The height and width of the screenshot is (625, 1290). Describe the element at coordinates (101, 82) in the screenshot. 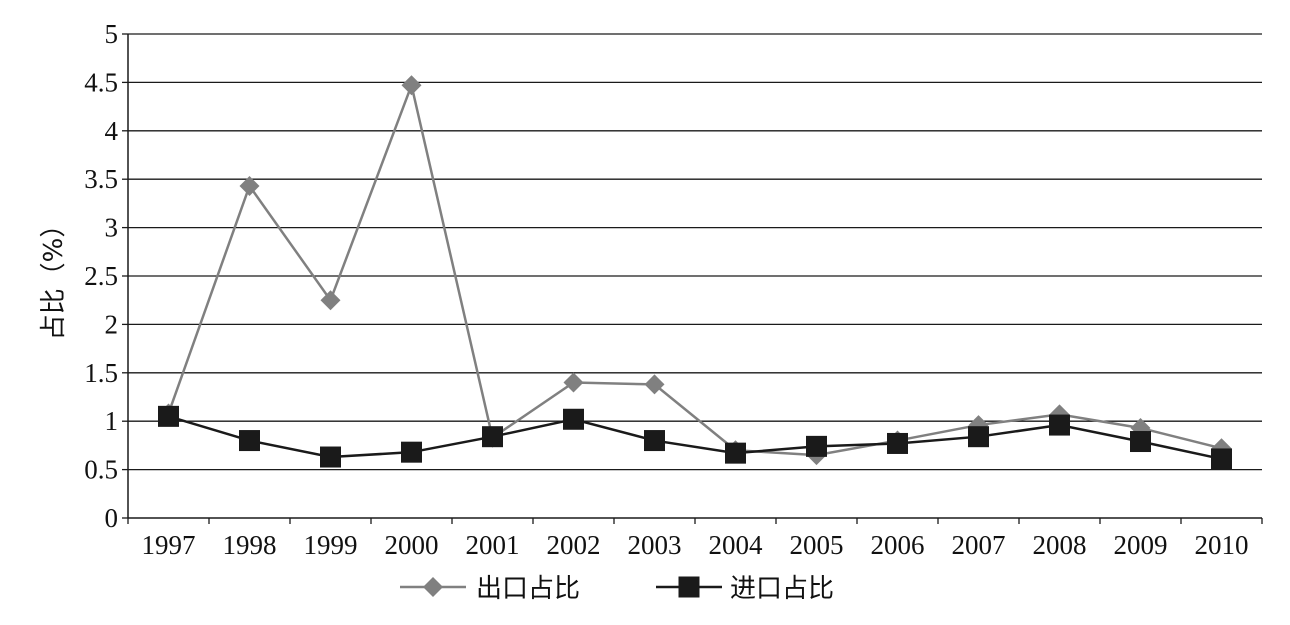

I see `y-tick-label: 4.5` at that location.